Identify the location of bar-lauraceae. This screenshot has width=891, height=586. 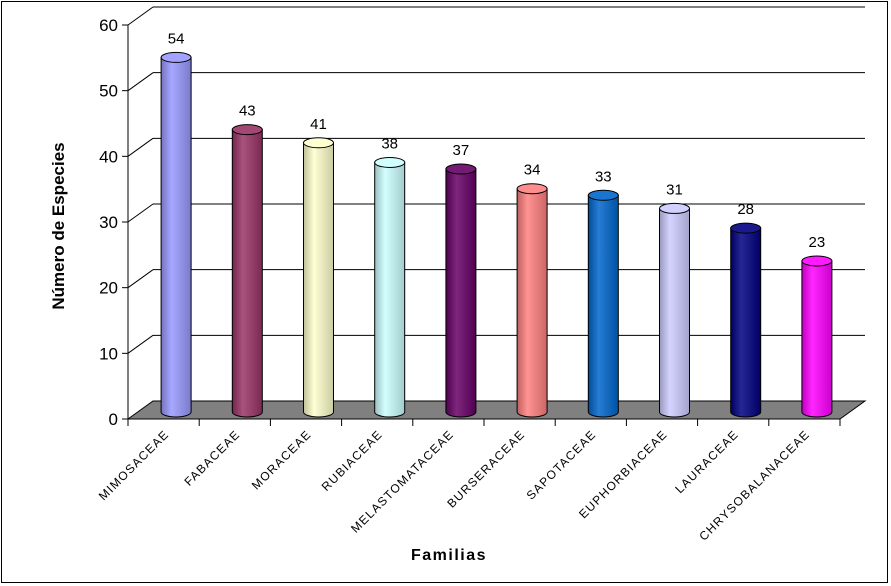
(746, 320).